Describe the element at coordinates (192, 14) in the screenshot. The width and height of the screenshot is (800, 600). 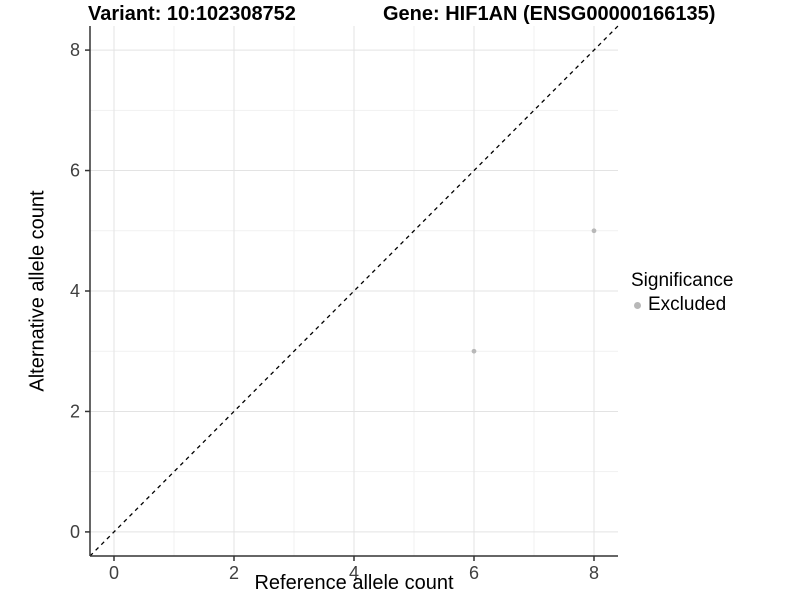
I see `variant-title: Variant: 10:102308752` at that location.